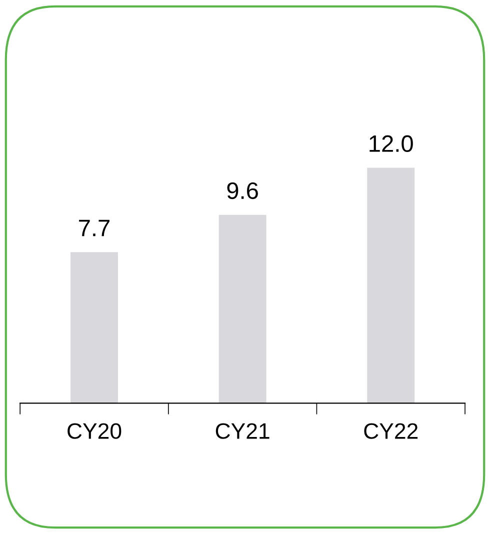 This screenshot has width=490, height=534. I want to click on data-label: 12.0, so click(391, 143).